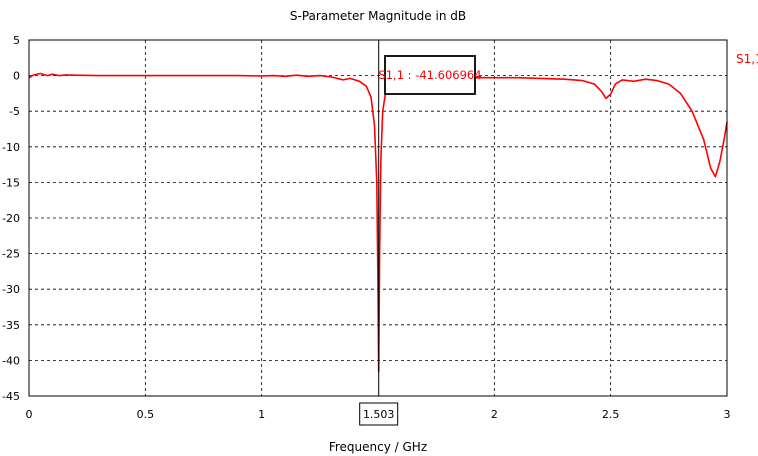  What do you see at coordinates (11, 360) in the screenshot?
I see `y-tick-label: -40` at bounding box center [11, 360].